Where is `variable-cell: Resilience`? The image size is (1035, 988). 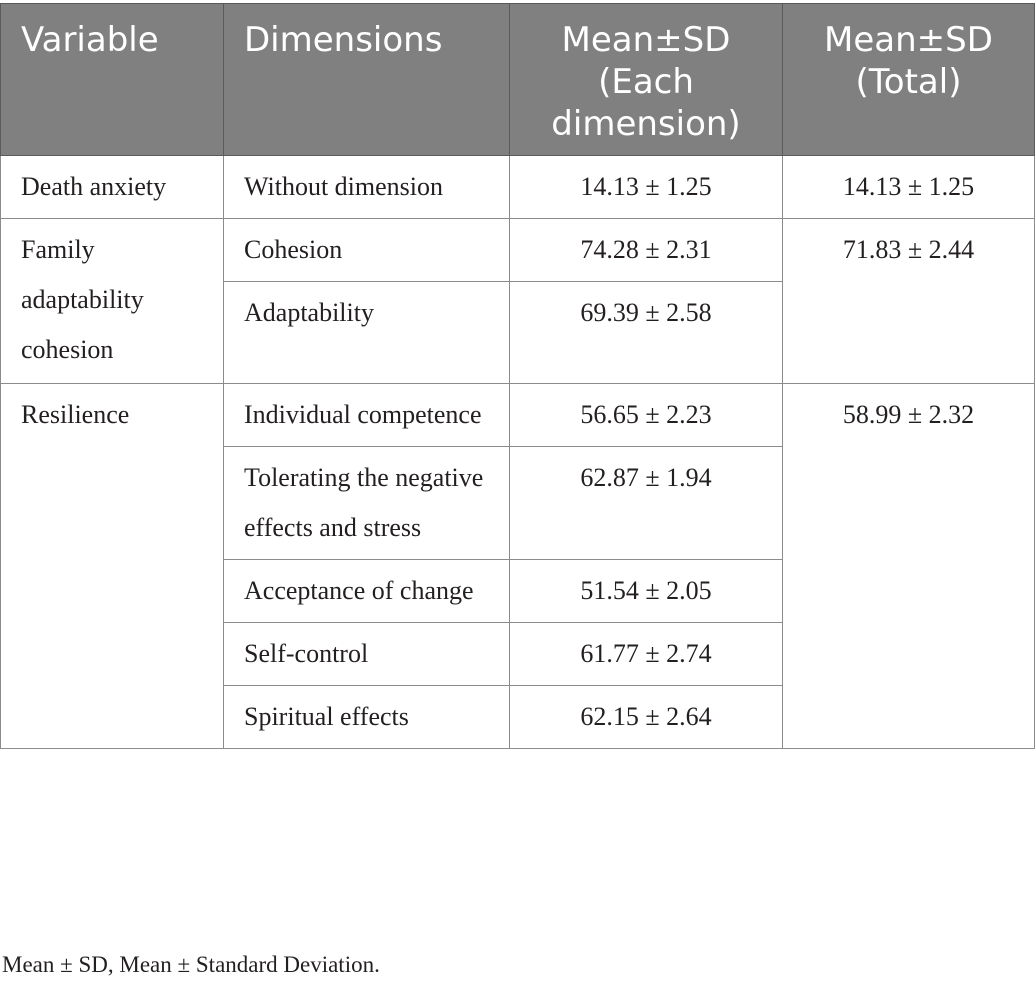 variable-cell: Resilience is located at coordinates (112, 566).